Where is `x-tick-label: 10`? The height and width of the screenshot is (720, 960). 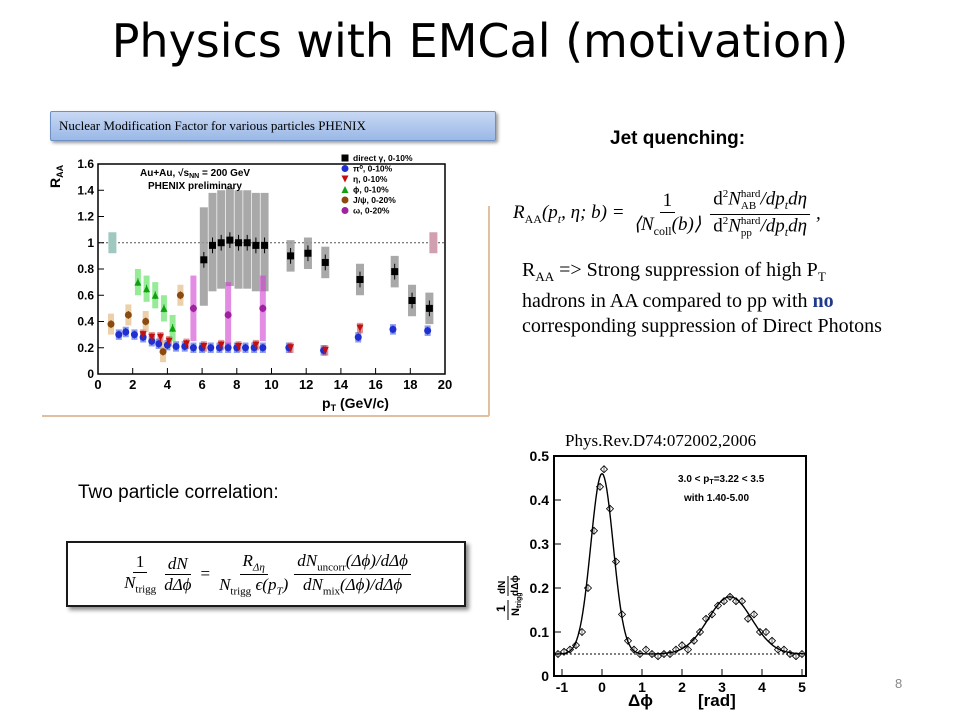
x-tick-label: 10 is located at coordinates (271, 384).